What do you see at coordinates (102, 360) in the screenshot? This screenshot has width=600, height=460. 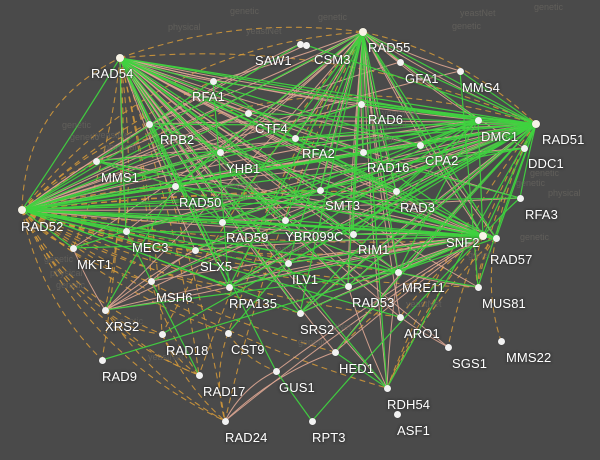 I see `graph-node-rad9` at bounding box center [102, 360].